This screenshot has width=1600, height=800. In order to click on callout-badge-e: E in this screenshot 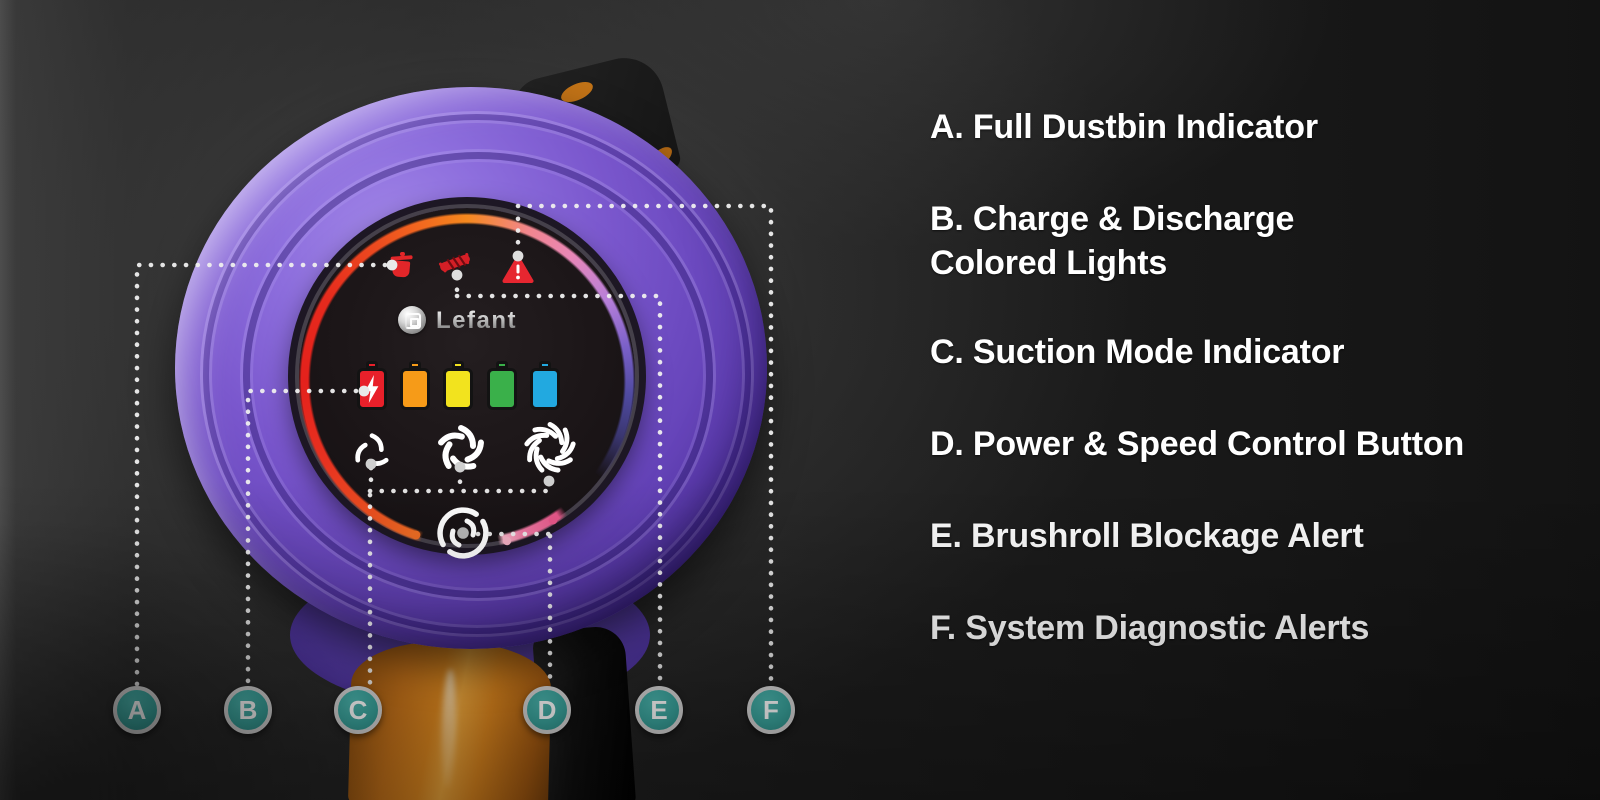, I will do `click(659, 710)`.